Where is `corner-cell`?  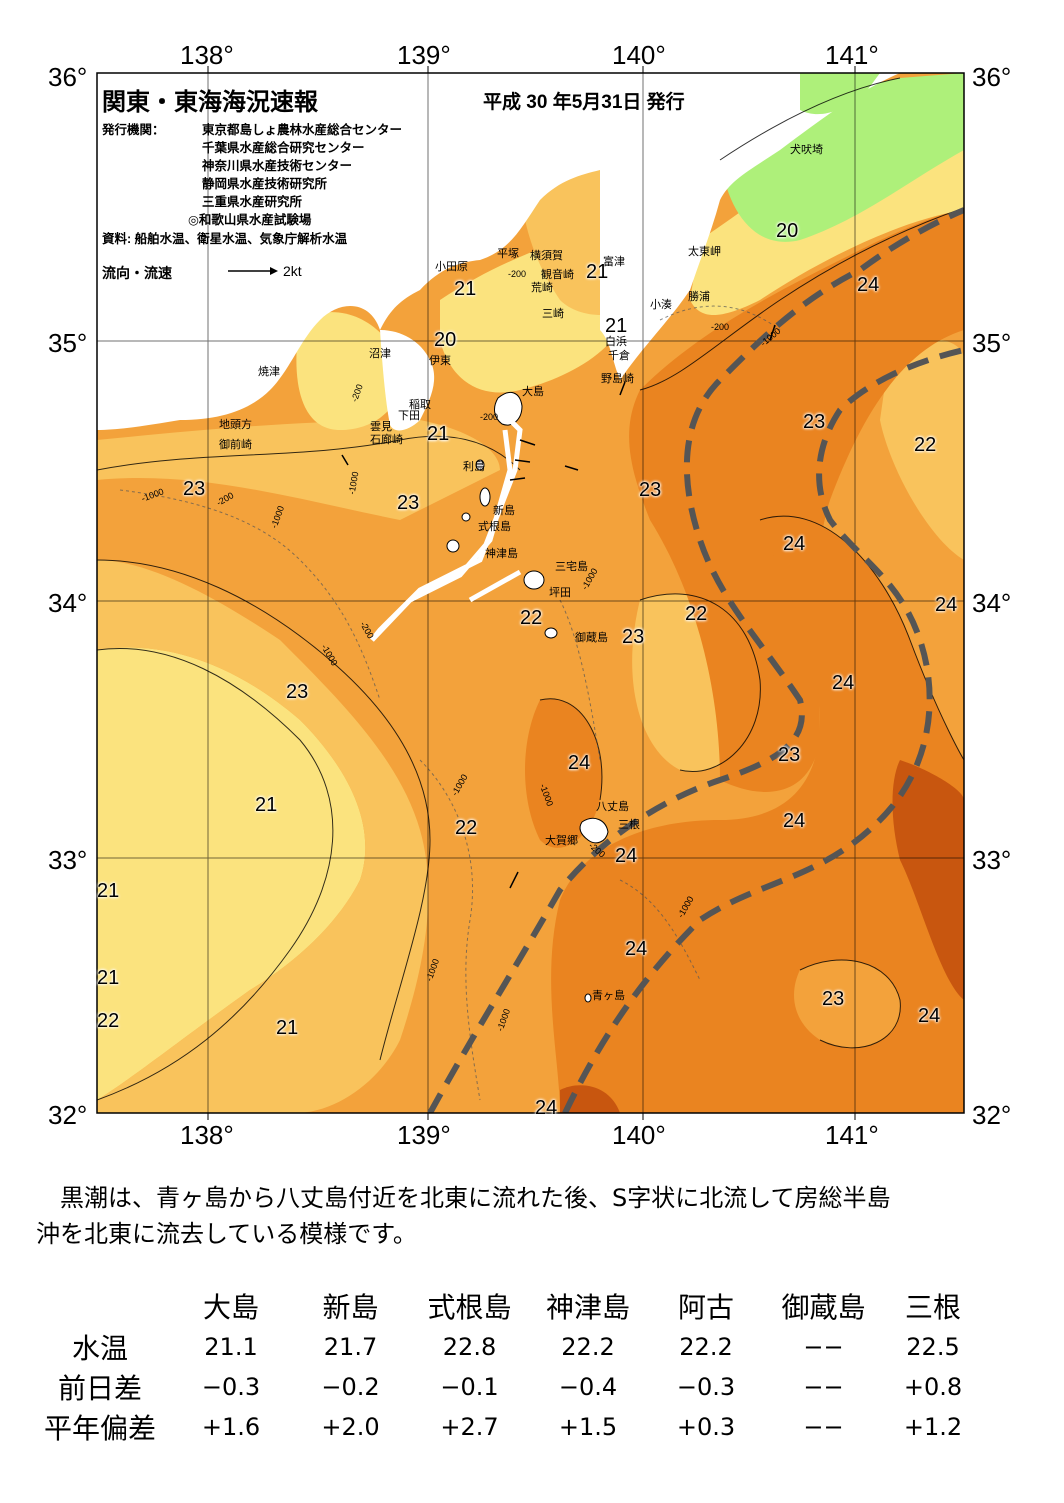 corner-cell is located at coordinates (100, 1306).